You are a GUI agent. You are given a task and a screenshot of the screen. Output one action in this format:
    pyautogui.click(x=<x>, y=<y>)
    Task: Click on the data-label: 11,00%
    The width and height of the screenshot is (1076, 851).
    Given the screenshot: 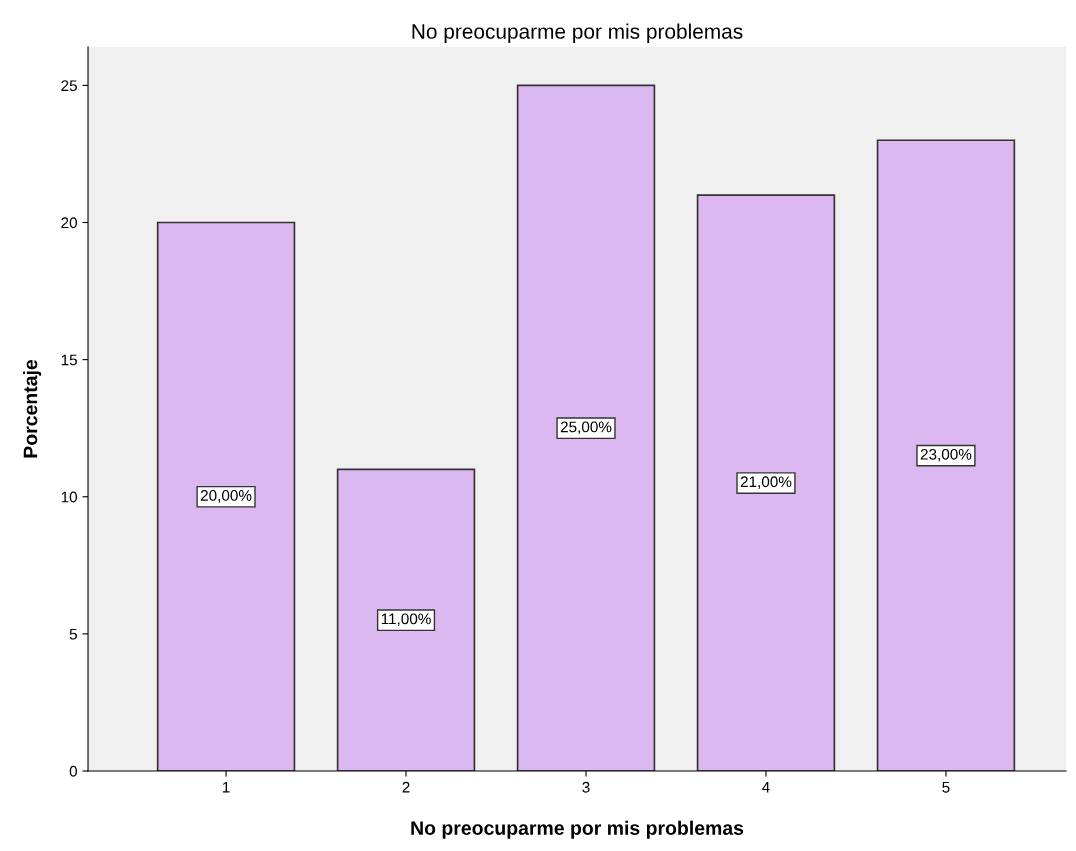 What is the action you would take?
    pyautogui.click(x=406, y=620)
    